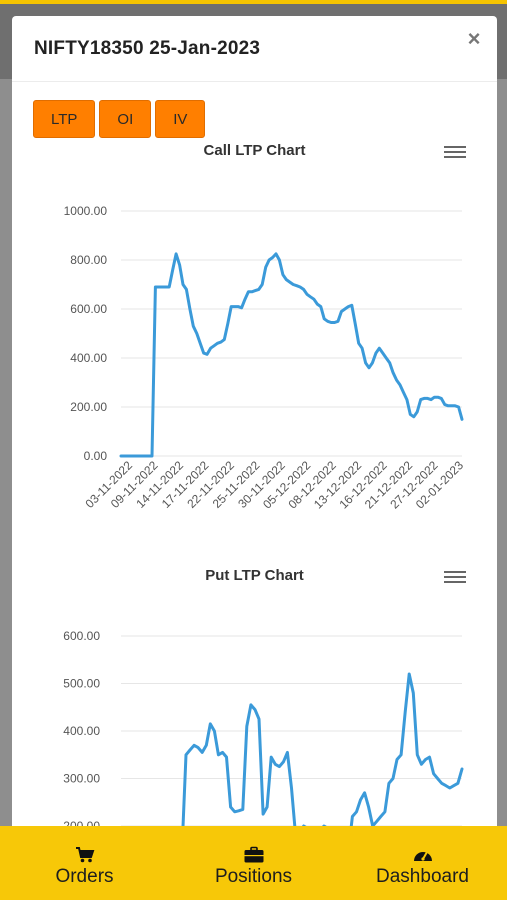  I want to click on top-accent-strip, so click(253, 2).